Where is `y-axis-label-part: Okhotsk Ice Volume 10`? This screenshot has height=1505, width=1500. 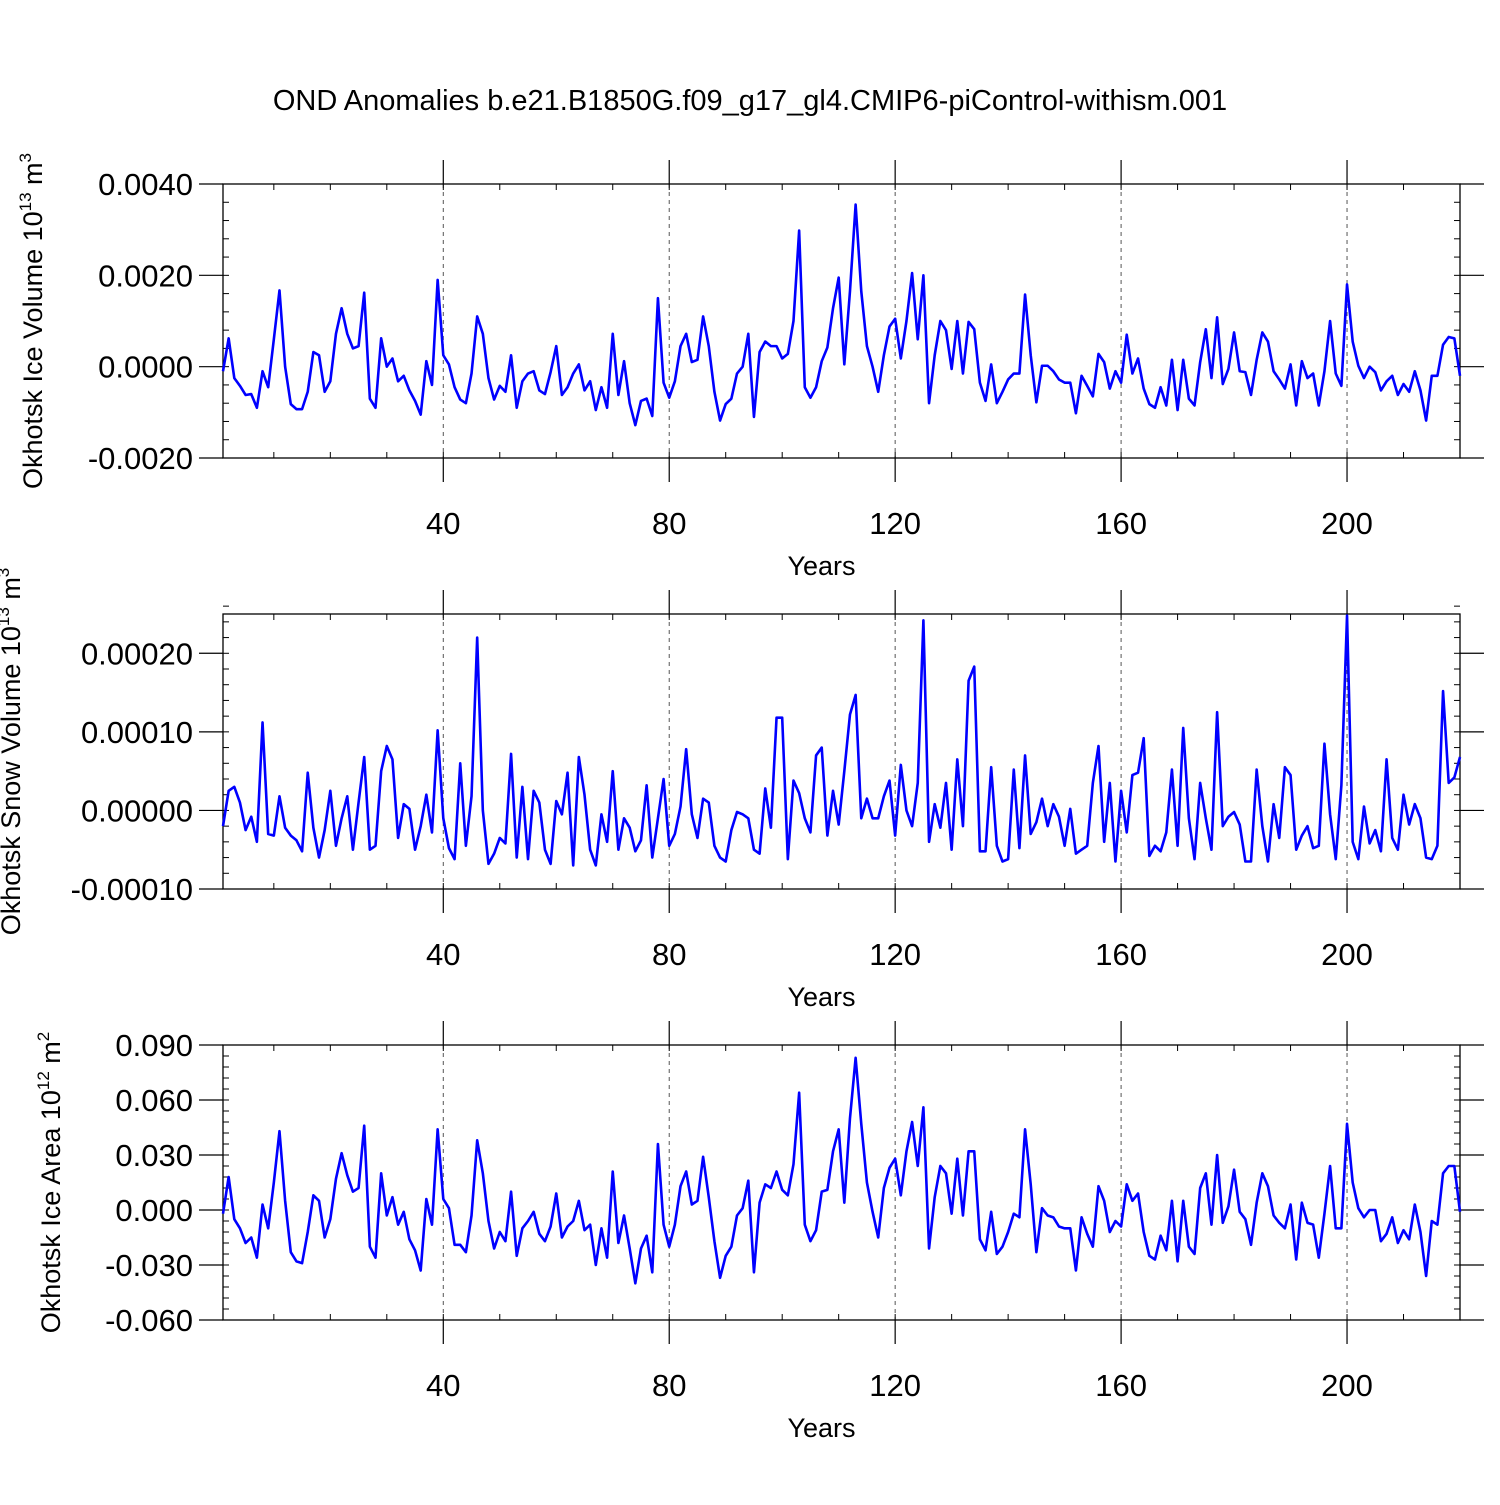 y-axis-label-part: Okhotsk Ice Volume 10 is located at coordinates (33, 350).